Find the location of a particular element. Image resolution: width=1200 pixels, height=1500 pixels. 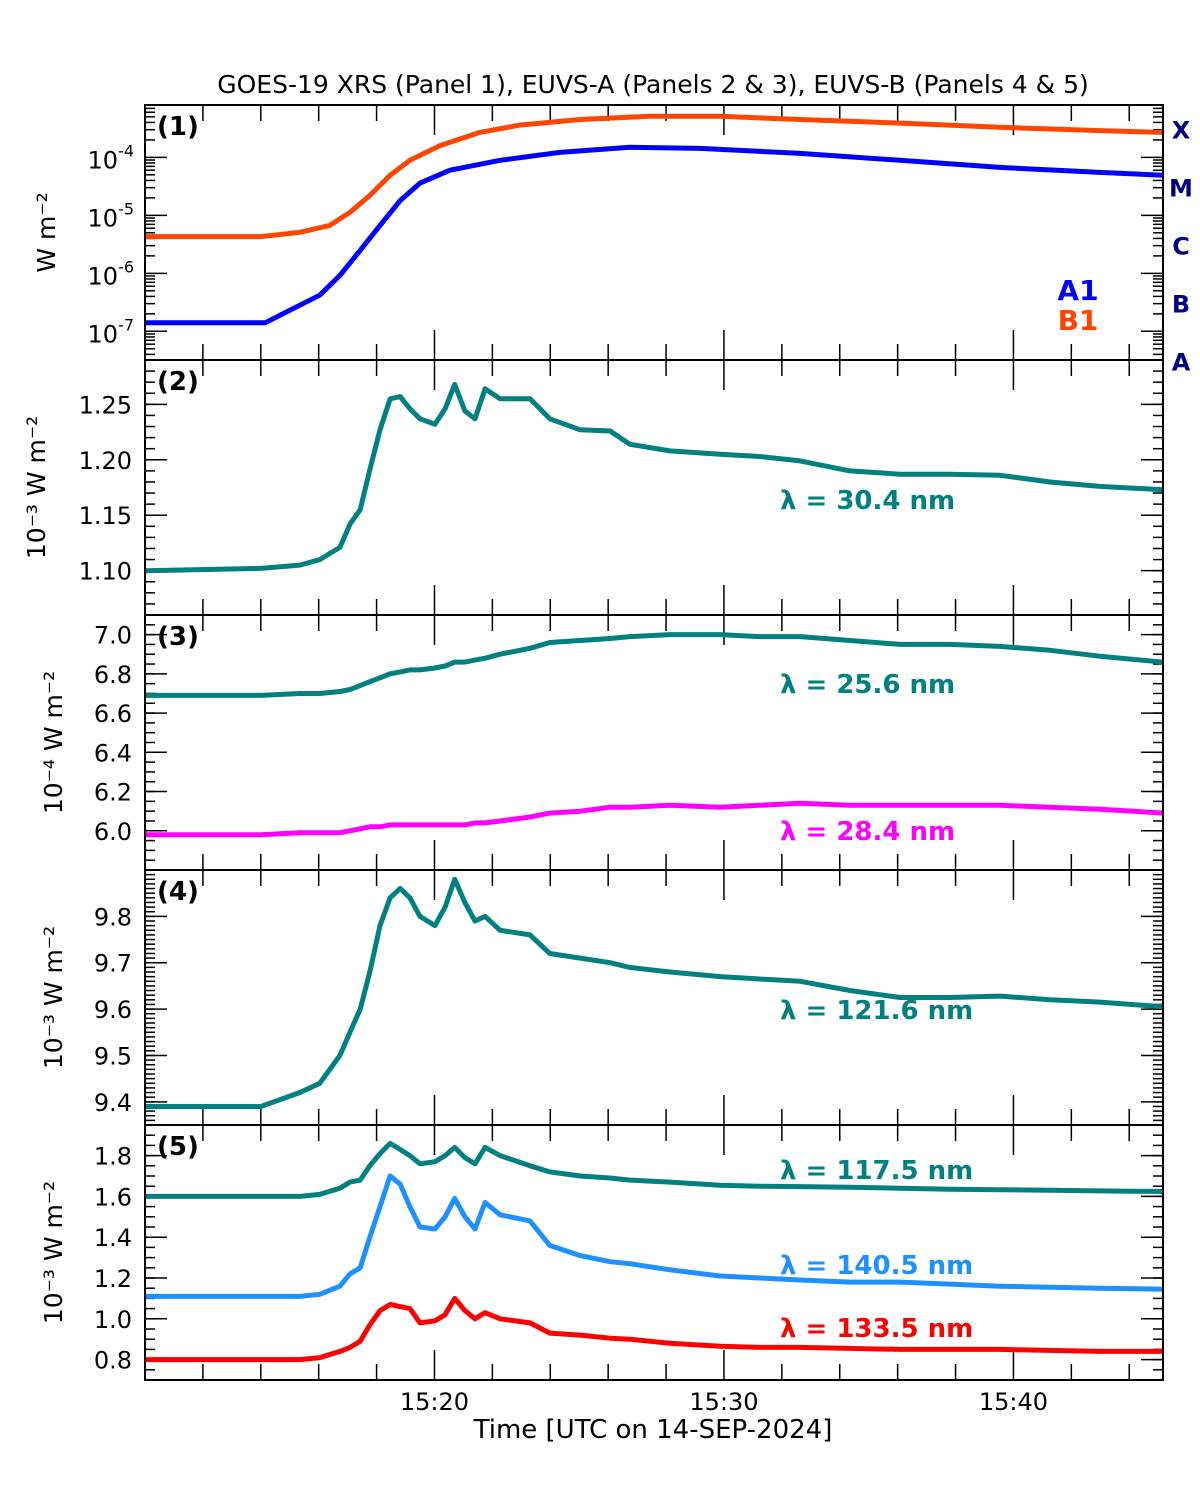

series-line--25.6-nm is located at coordinates (654, 665).